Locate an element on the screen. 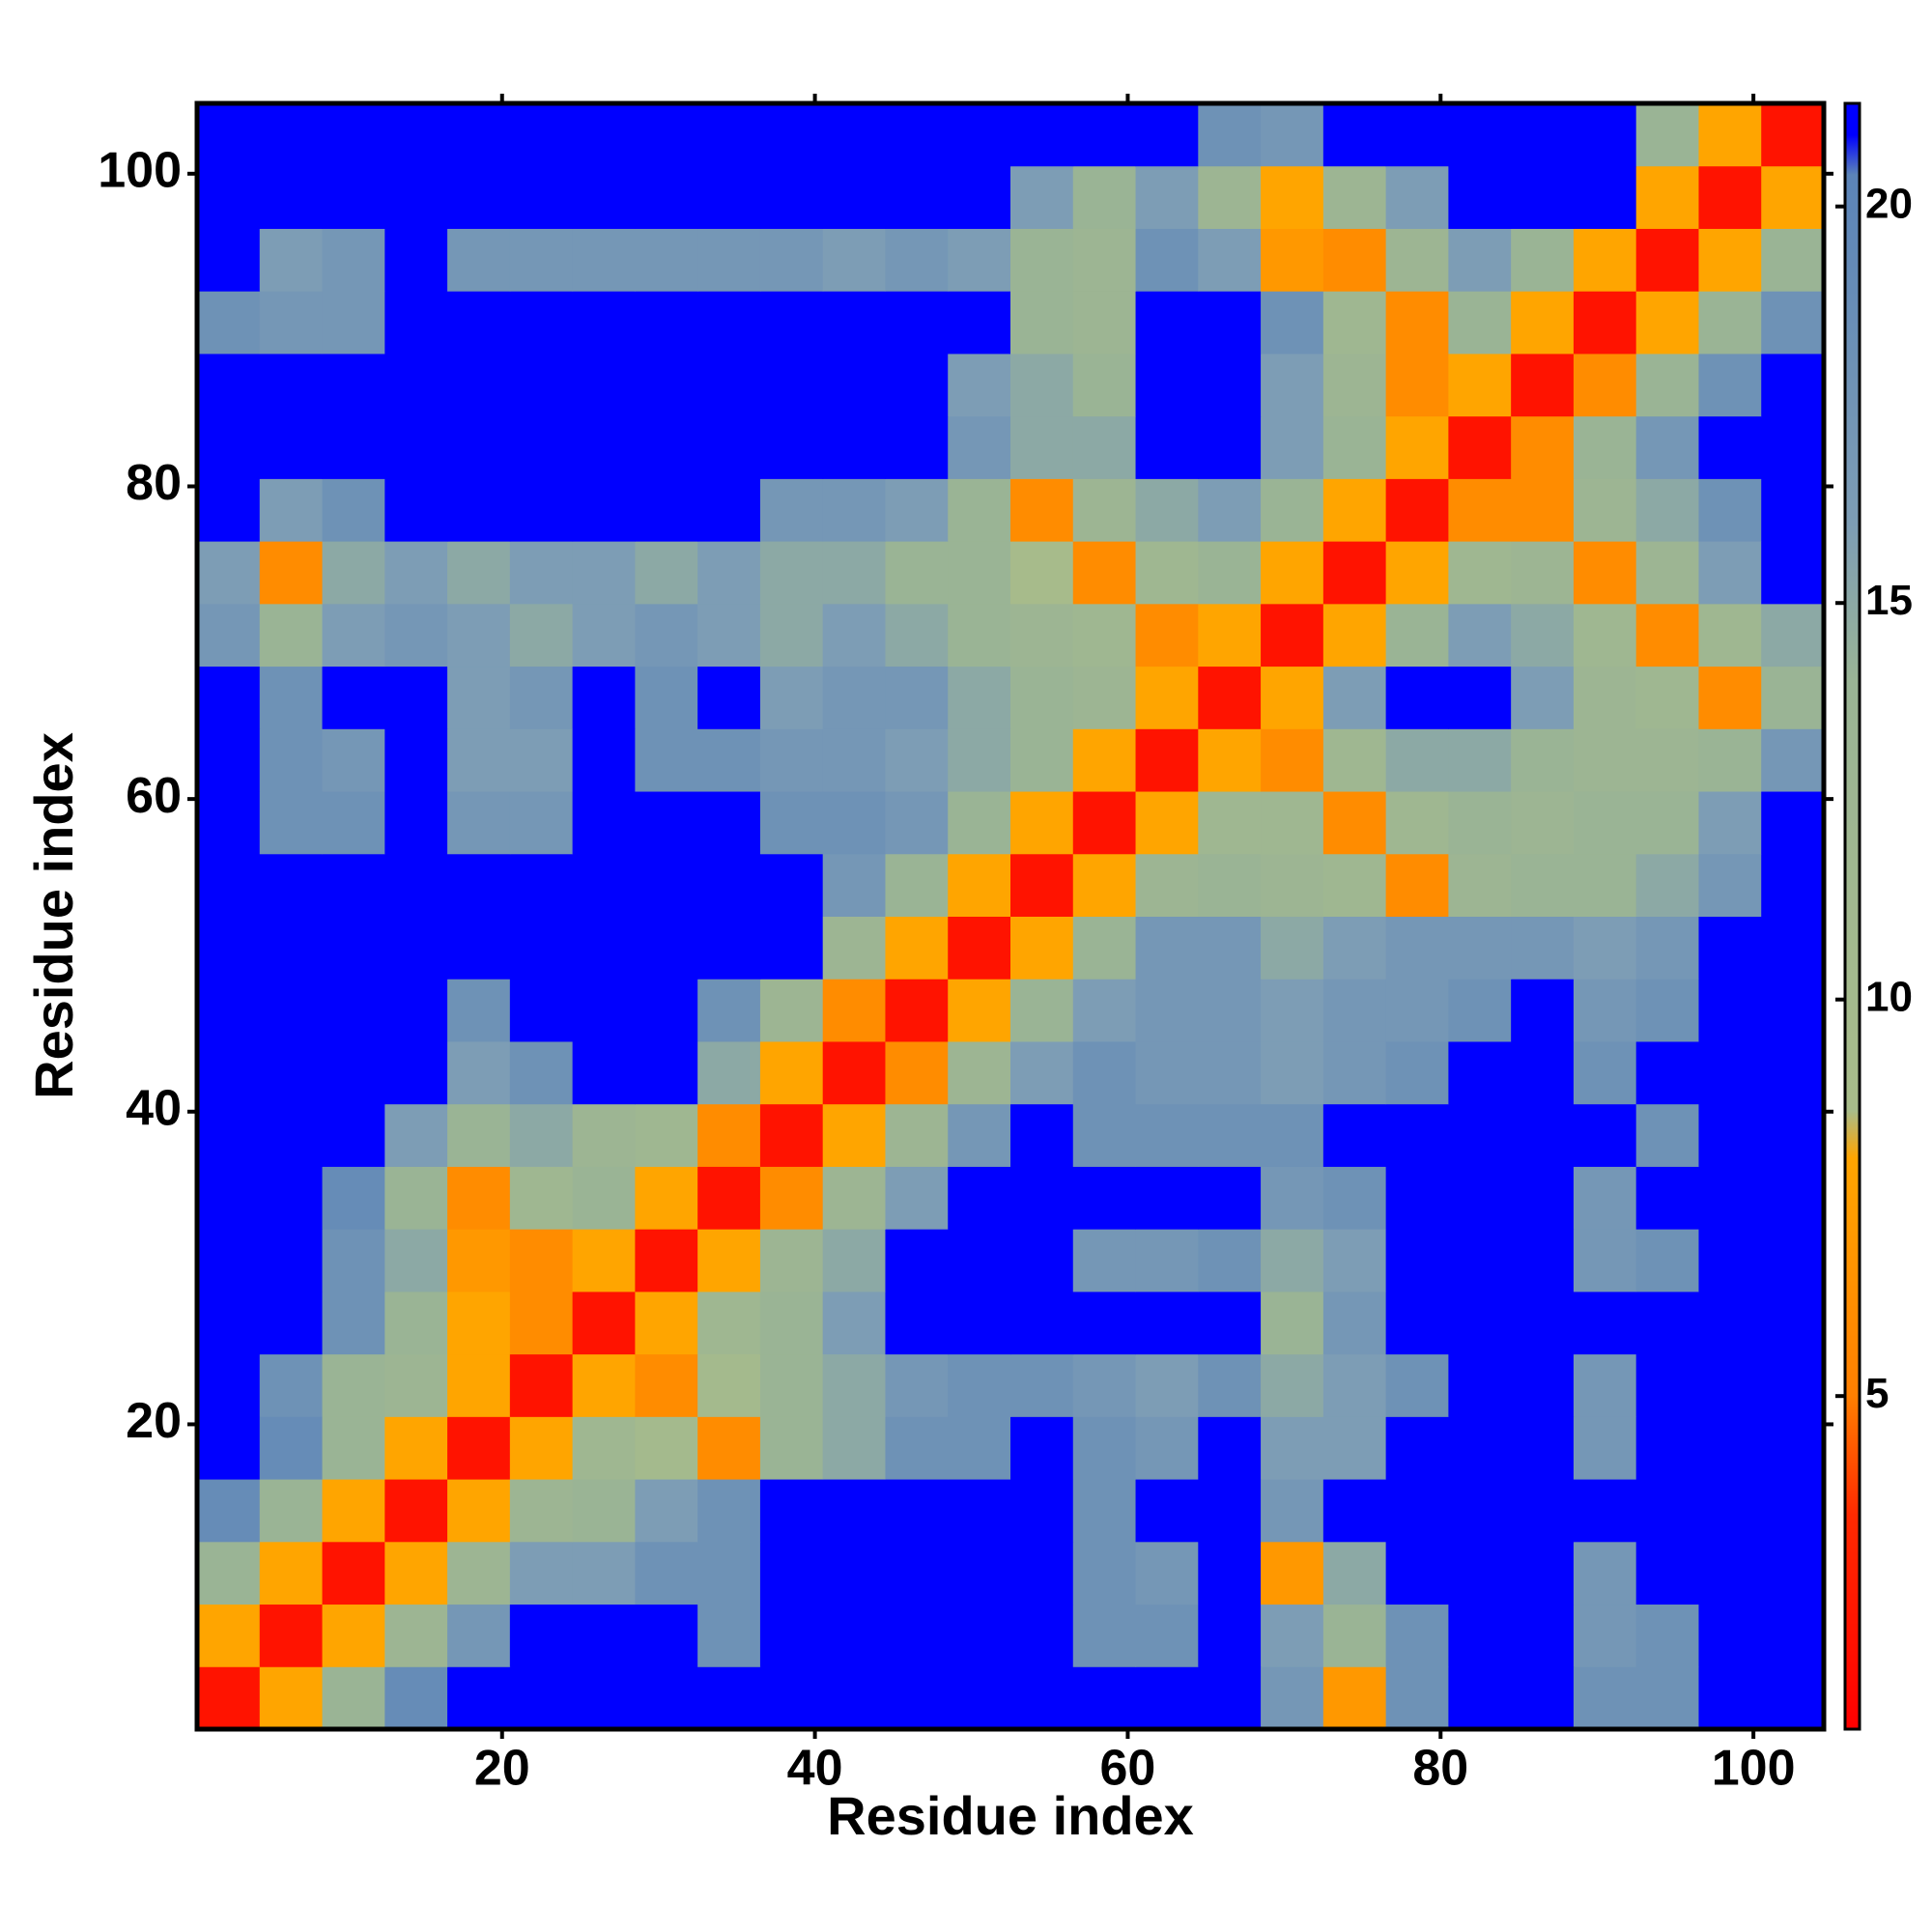 Image resolution: width=1932 pixels, height=1932 pixels. x-tick-label: 60 is located at coordinates (1128, 1769).